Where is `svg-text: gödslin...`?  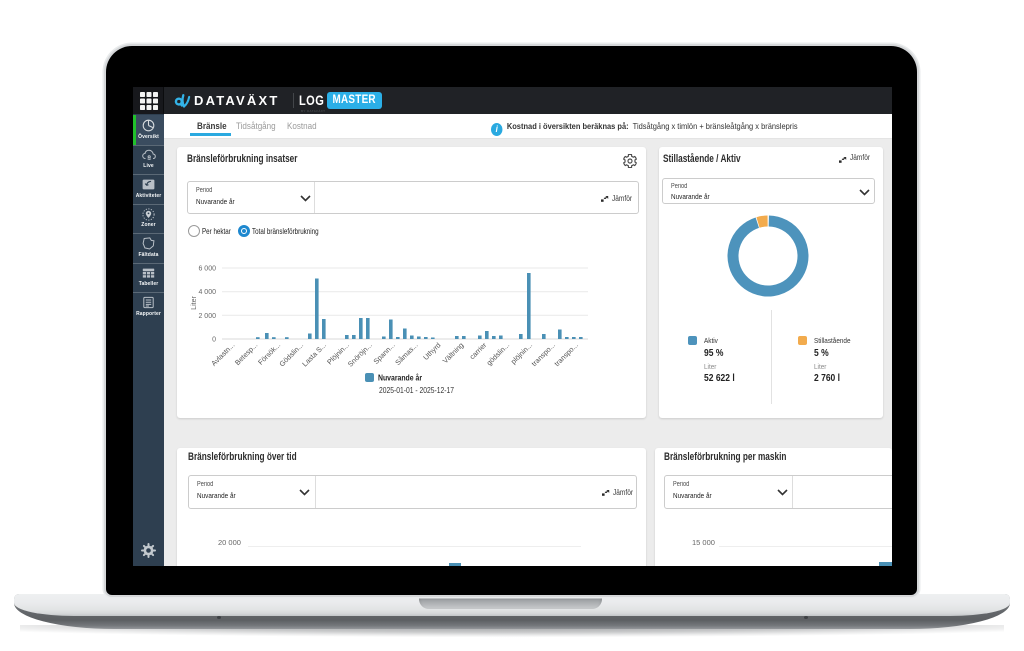
svg-text: gödslin... is located at coordinates (497, 354).